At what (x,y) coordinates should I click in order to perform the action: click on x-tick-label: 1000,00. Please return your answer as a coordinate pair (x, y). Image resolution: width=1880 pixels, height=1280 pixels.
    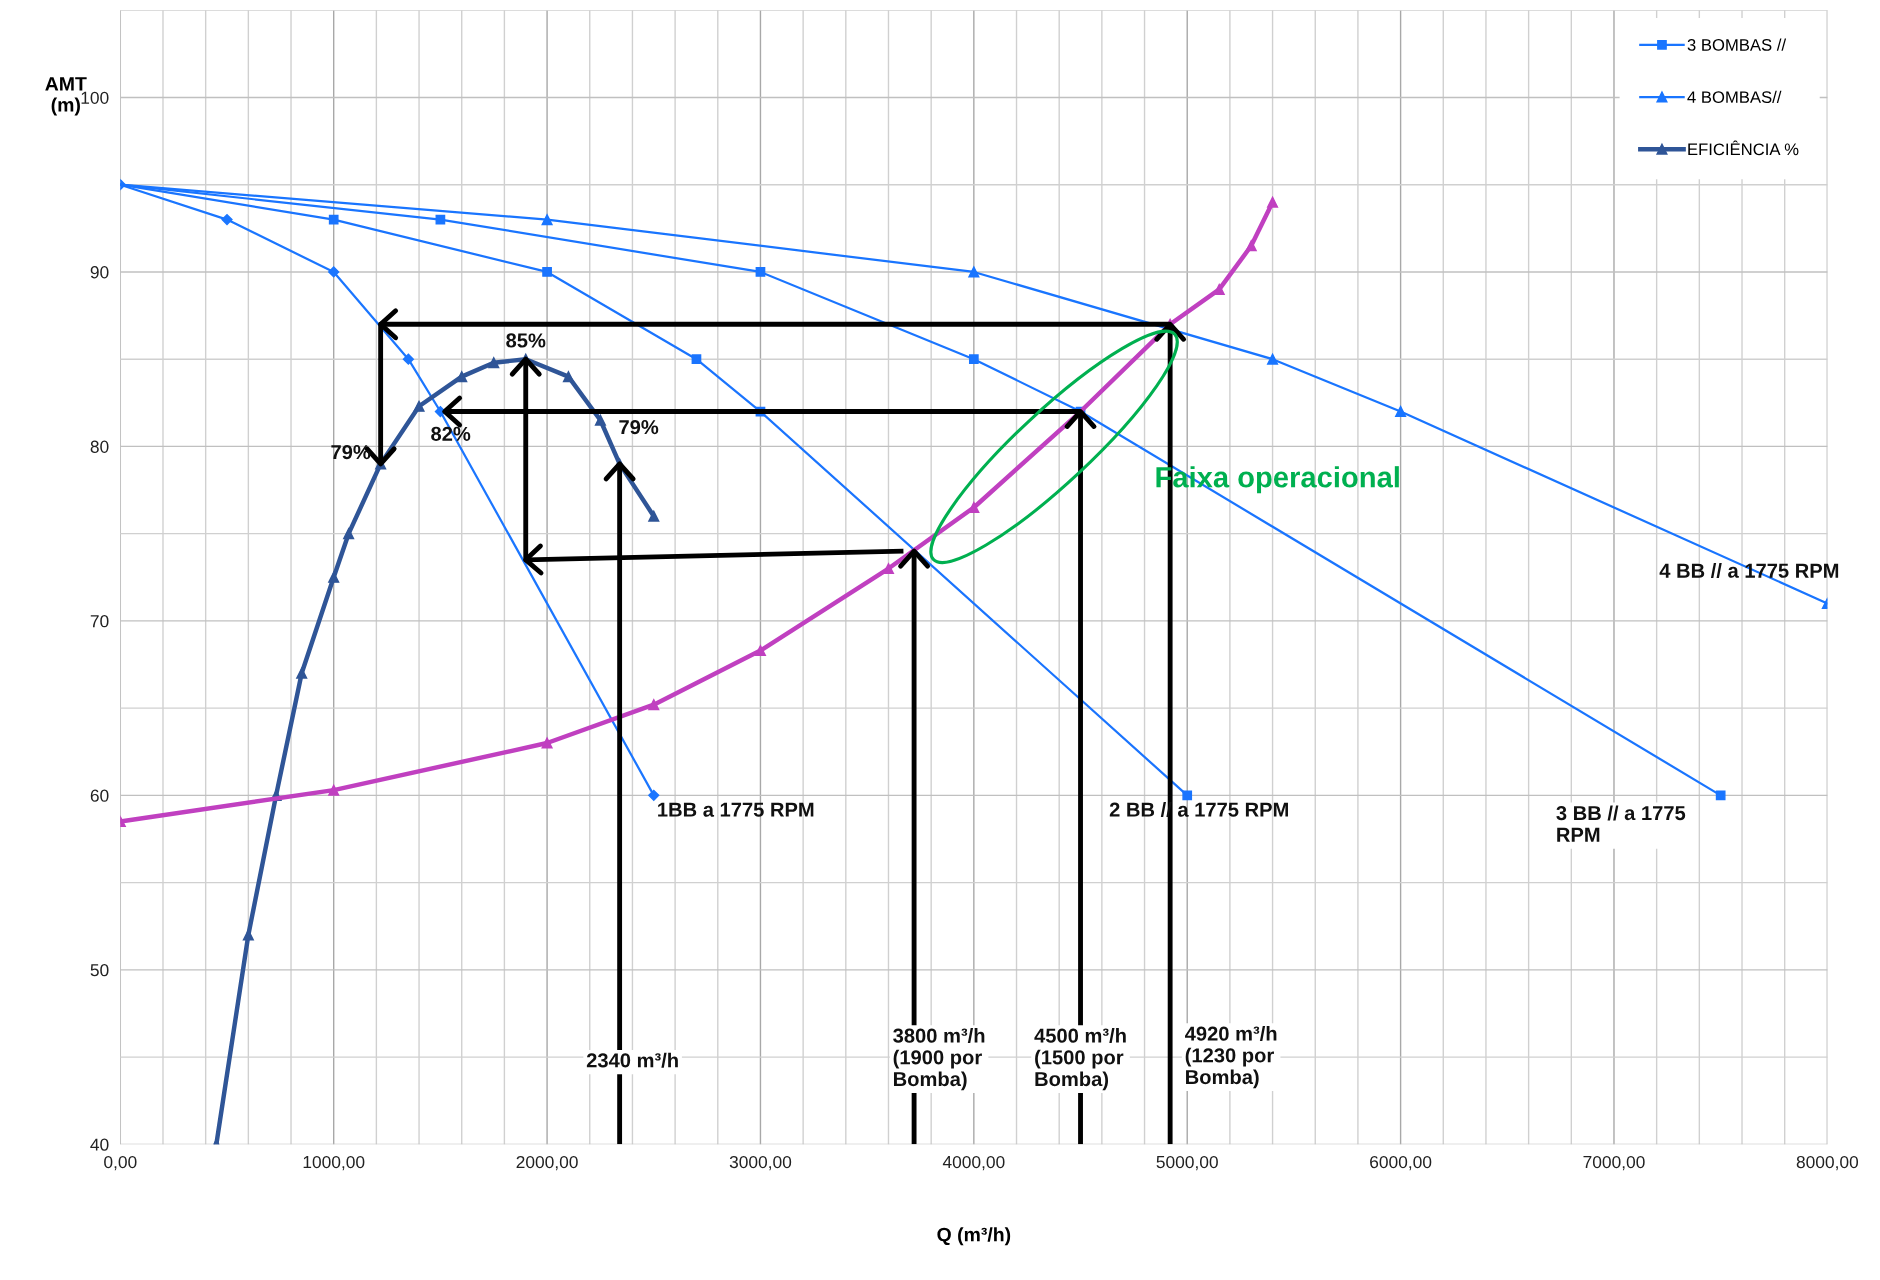
    Looking at the image, I should click on (334, 1163).